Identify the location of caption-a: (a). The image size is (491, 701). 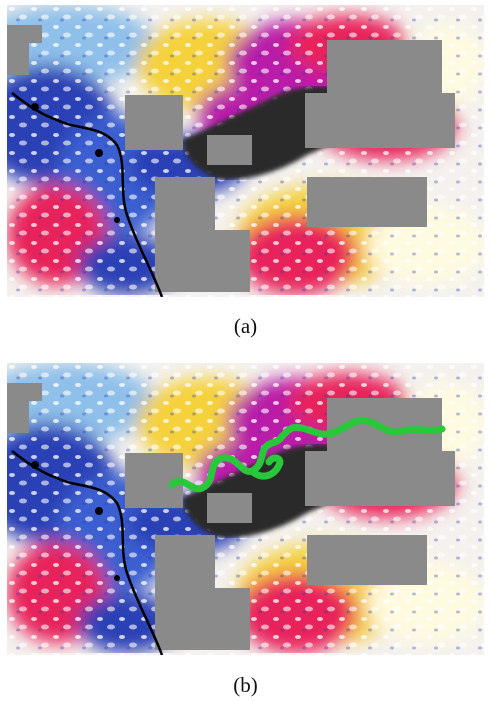
(245, 326).